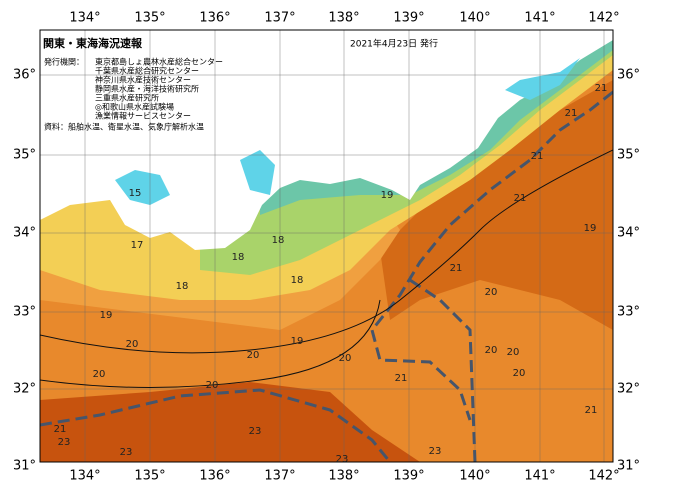  I want to click on issuer-line: 千葉県水産総合研究センター, so click(147, 71).